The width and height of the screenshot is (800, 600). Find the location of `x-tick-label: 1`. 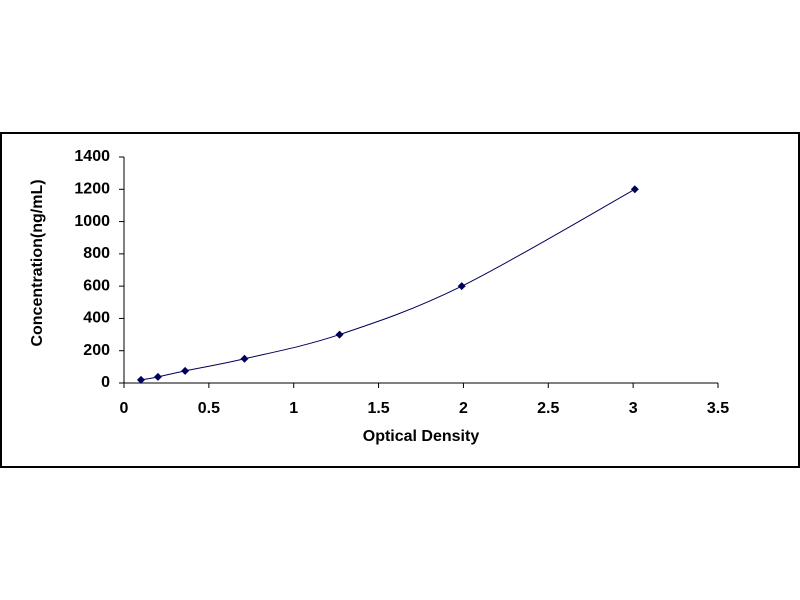

x-tick-label: 1 is located at coordinates (293, 408).